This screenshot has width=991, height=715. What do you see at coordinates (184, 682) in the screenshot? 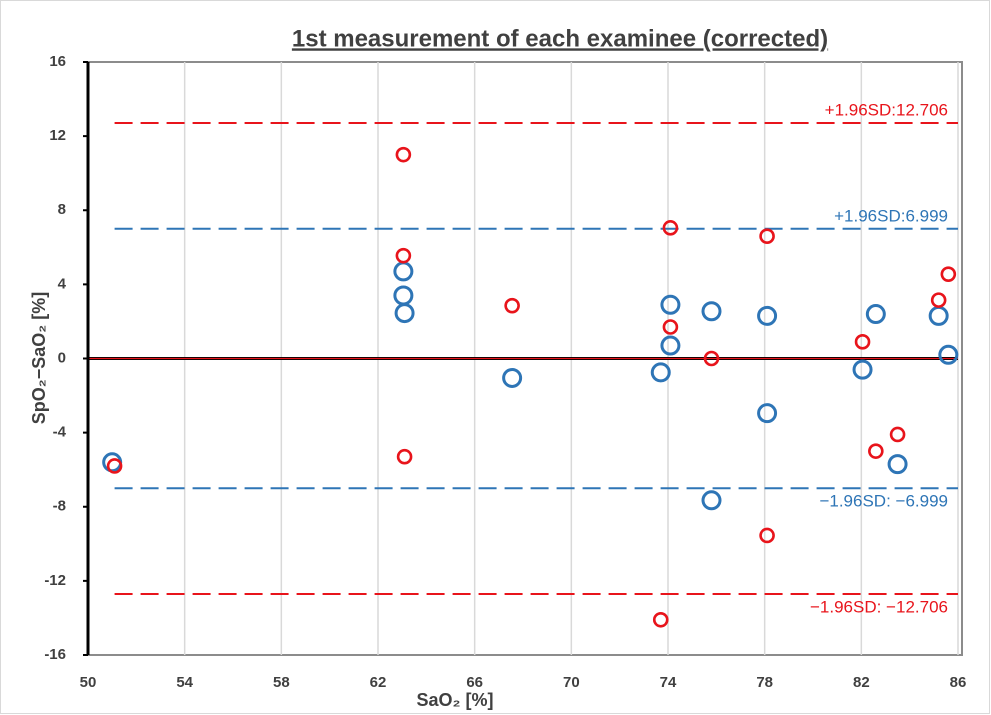
I see `x-tick-label: 54` at bounding box center [184, 682].